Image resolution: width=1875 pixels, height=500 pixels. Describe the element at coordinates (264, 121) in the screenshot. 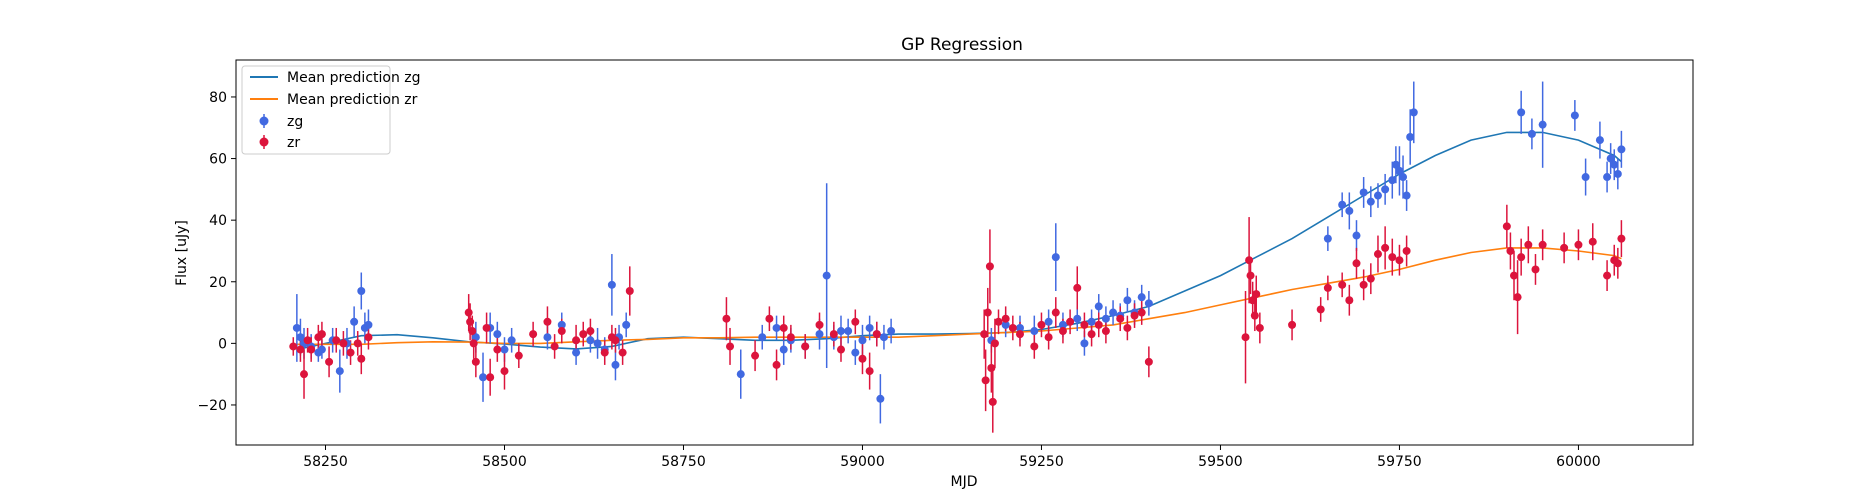

I see `legend-zg-marker-swatch` at that location.